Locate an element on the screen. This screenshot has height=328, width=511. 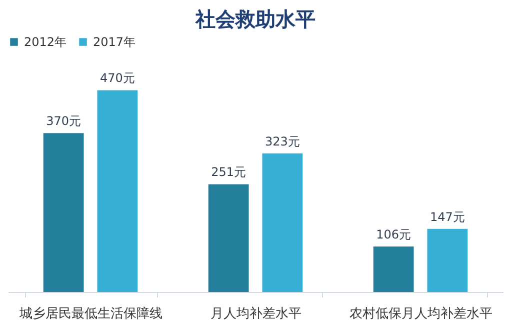
data-label: 251元 is located at coordinates (228, 172).